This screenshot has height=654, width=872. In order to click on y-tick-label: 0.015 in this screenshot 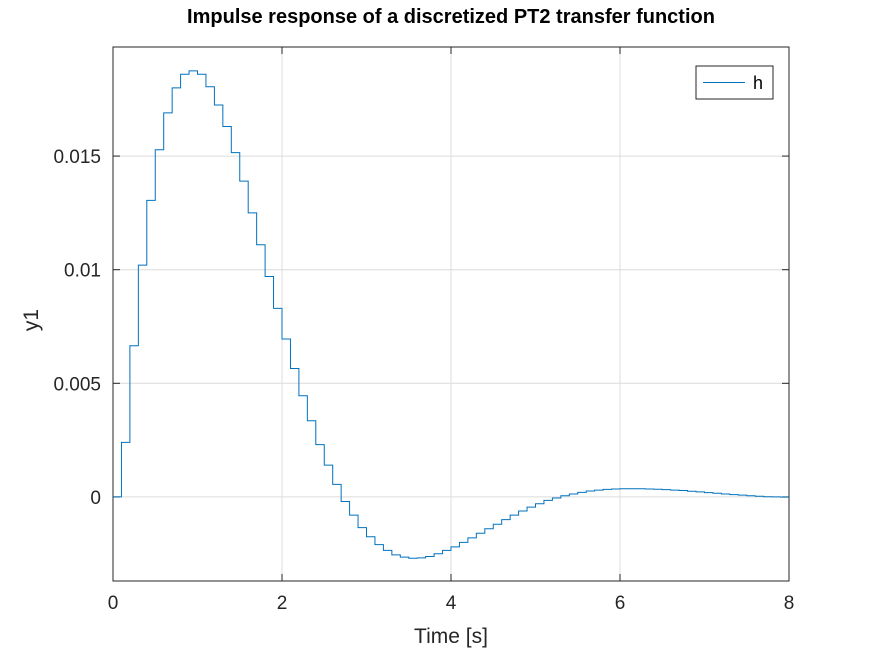, I will do `click(77, 157)`.